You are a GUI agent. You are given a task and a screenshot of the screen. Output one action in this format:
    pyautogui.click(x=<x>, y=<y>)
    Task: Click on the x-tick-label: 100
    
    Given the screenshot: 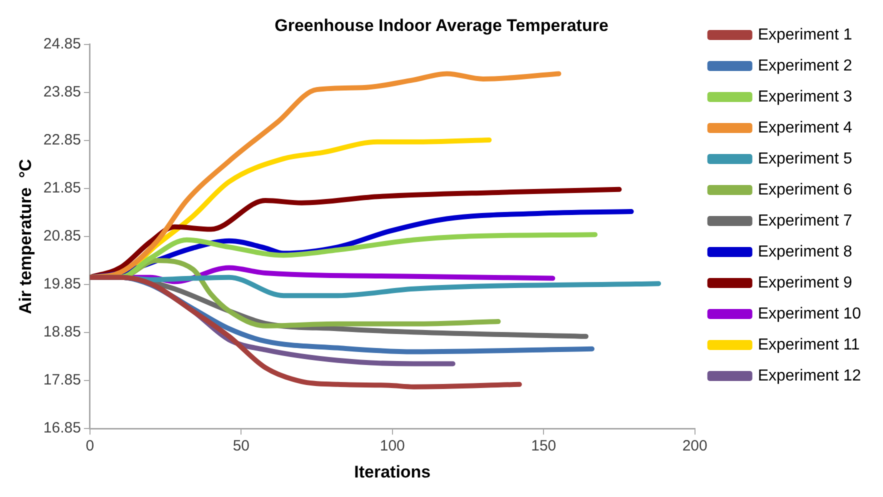 What is the action you would take?
    pyautogui.click(x=392, y=446)
    